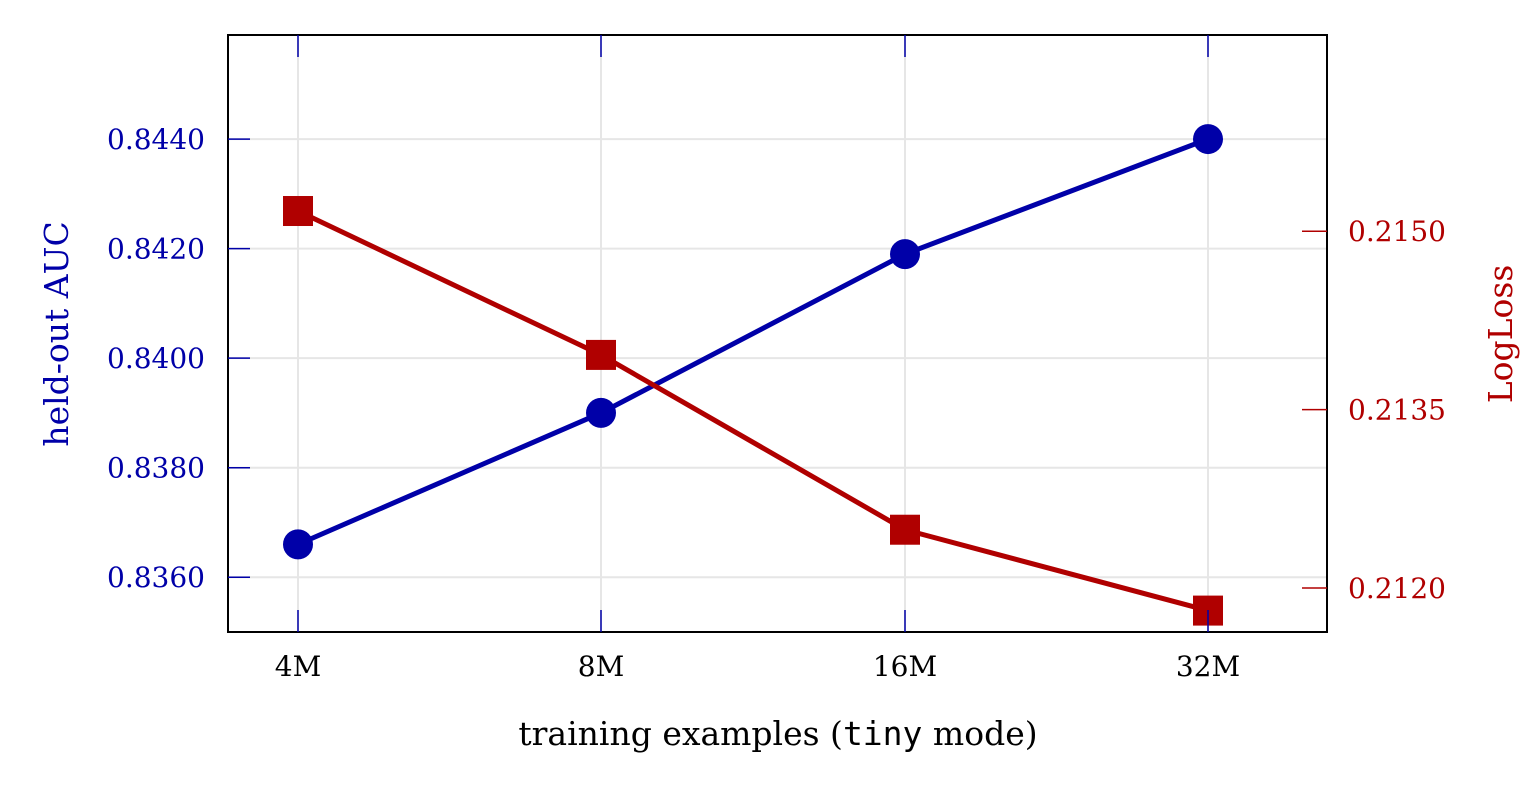  Describe the element at coordinates (601, 666) in the screenshot. I see `x-tick-label: 8M` at that location.